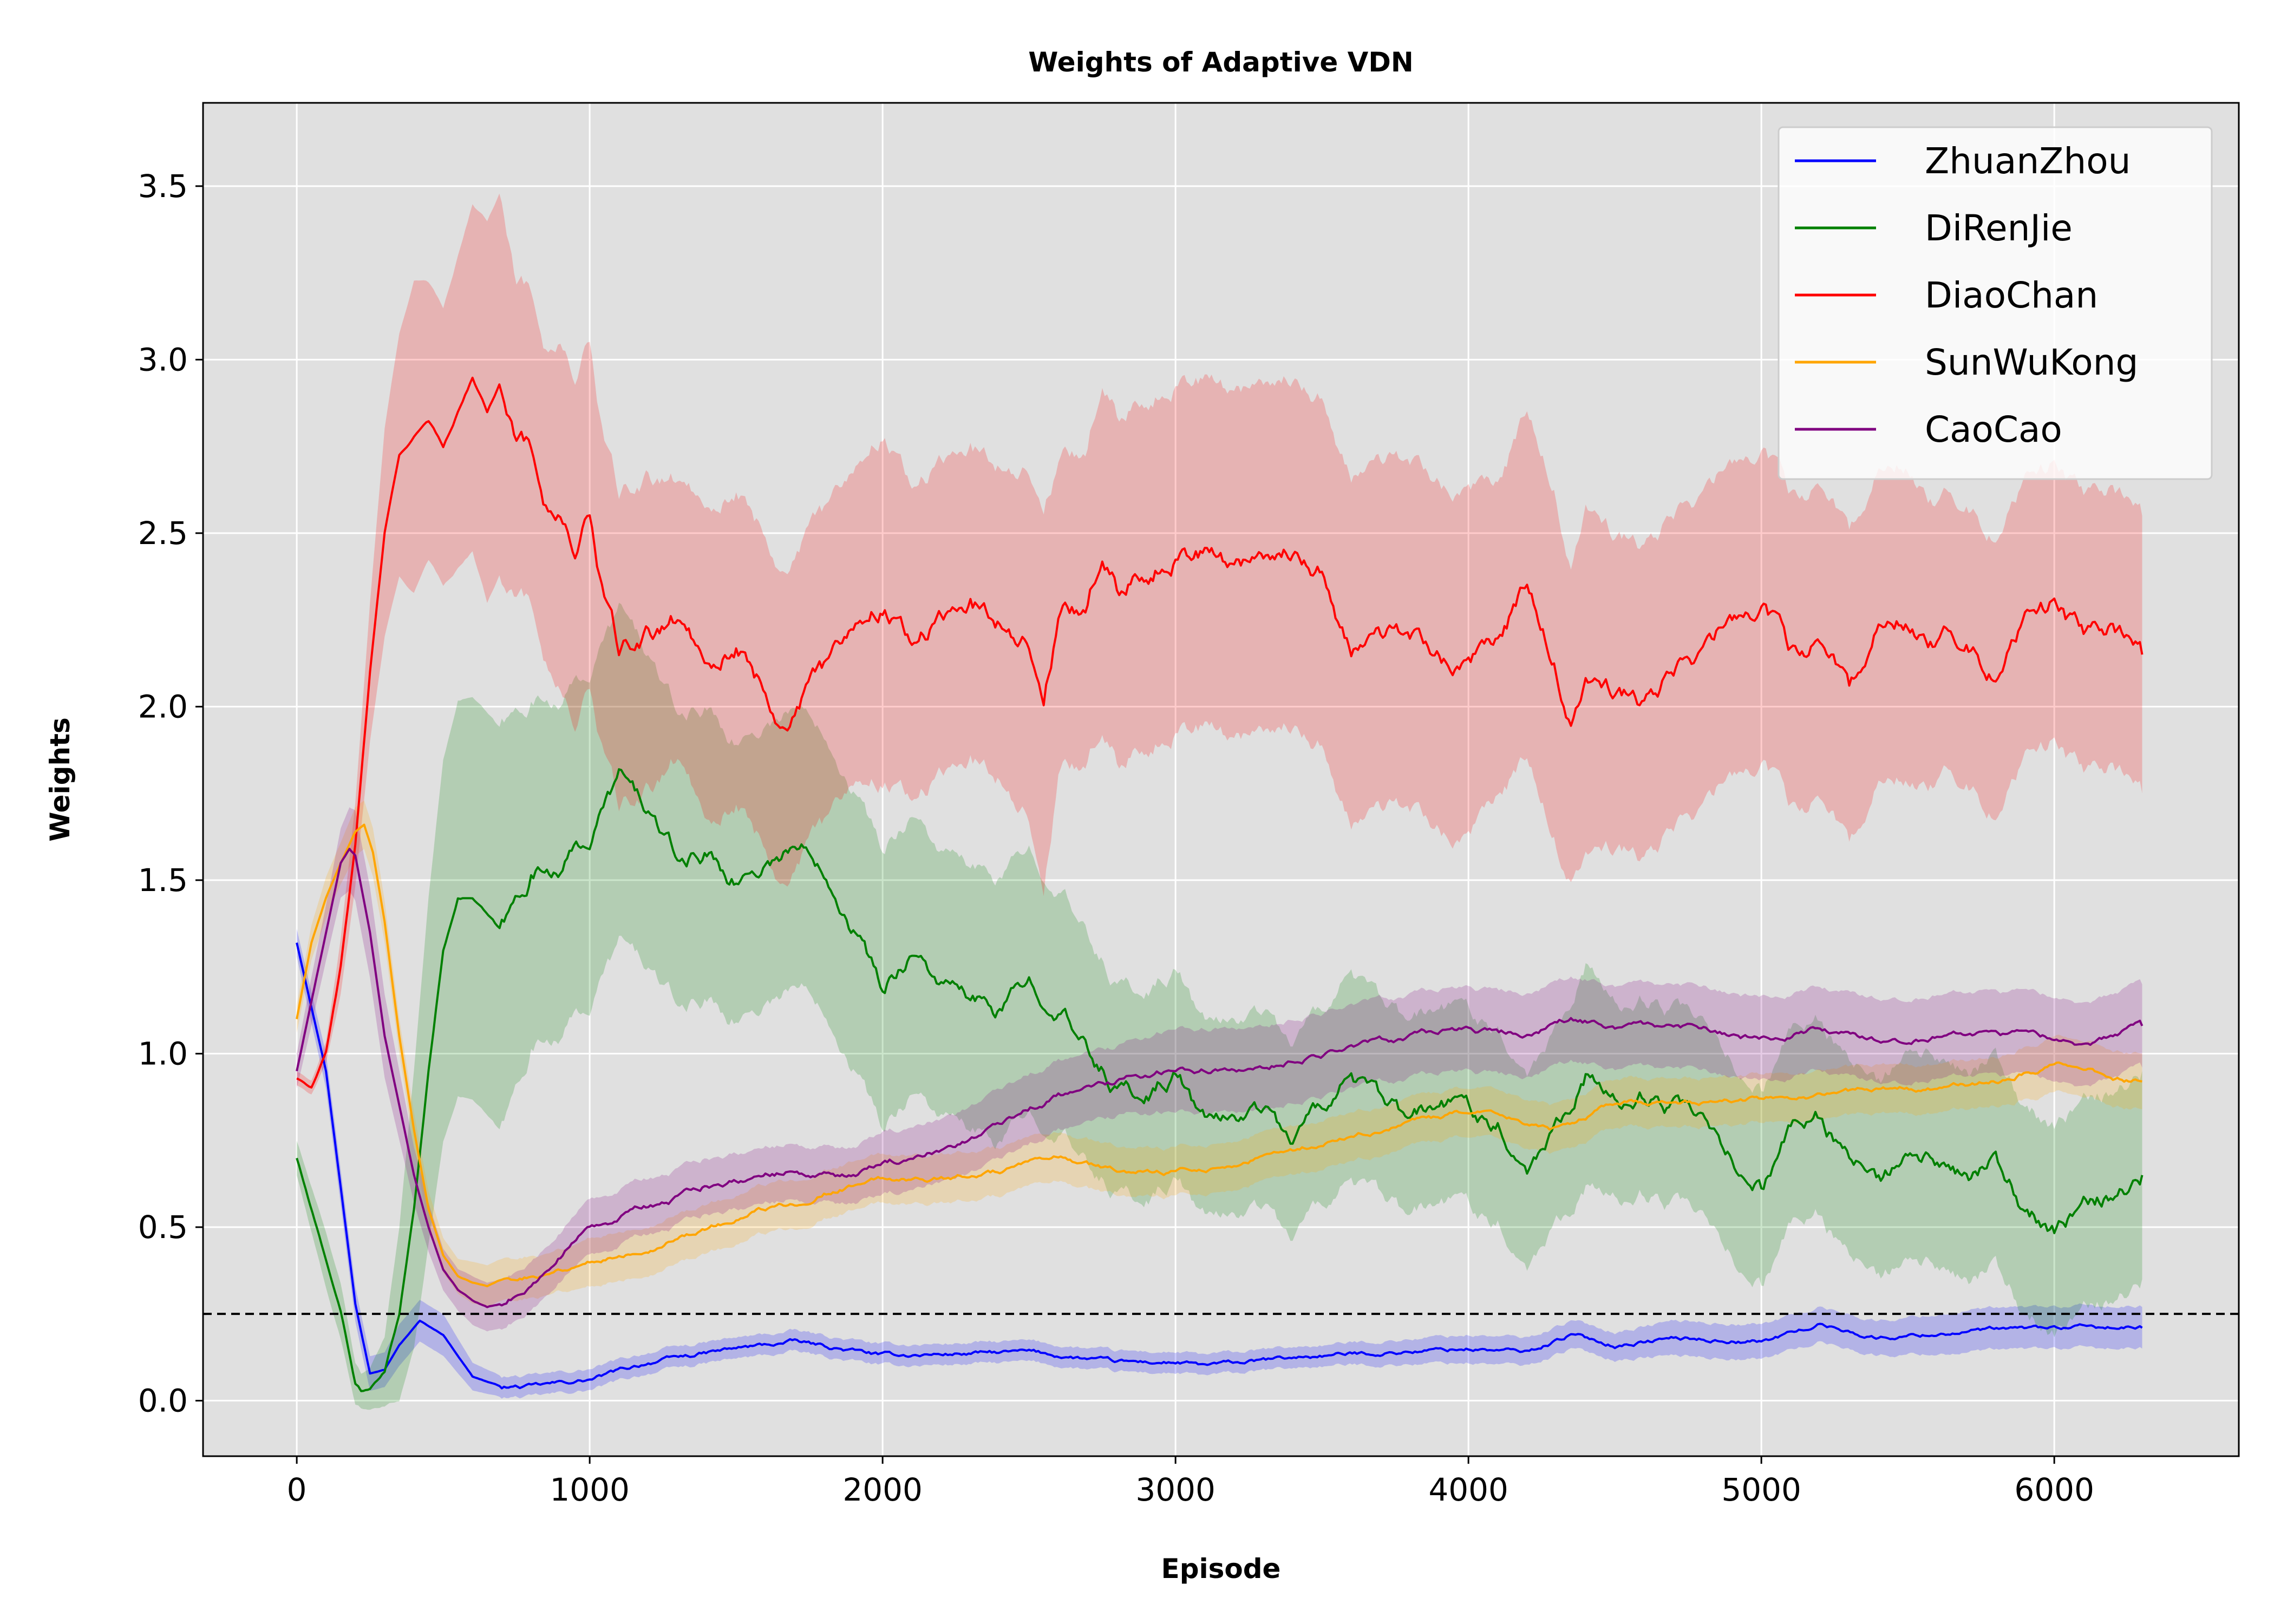 This screenshot has width=2274, height=1624. Describe the element at coordinates (2012, 295) in the screenshot. I see `legend-label: DiaoChan` at that location.